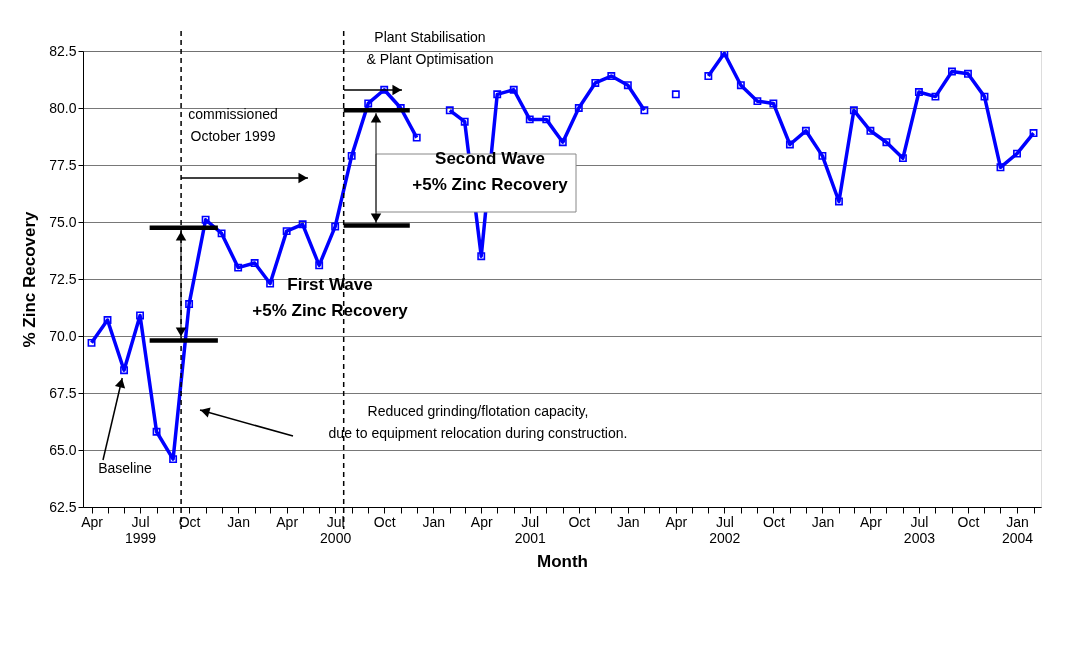  What do you see at coordinates (125, 468) in the screenshot?
I see `annotation: Baseline` at bounding box center [125, 468].